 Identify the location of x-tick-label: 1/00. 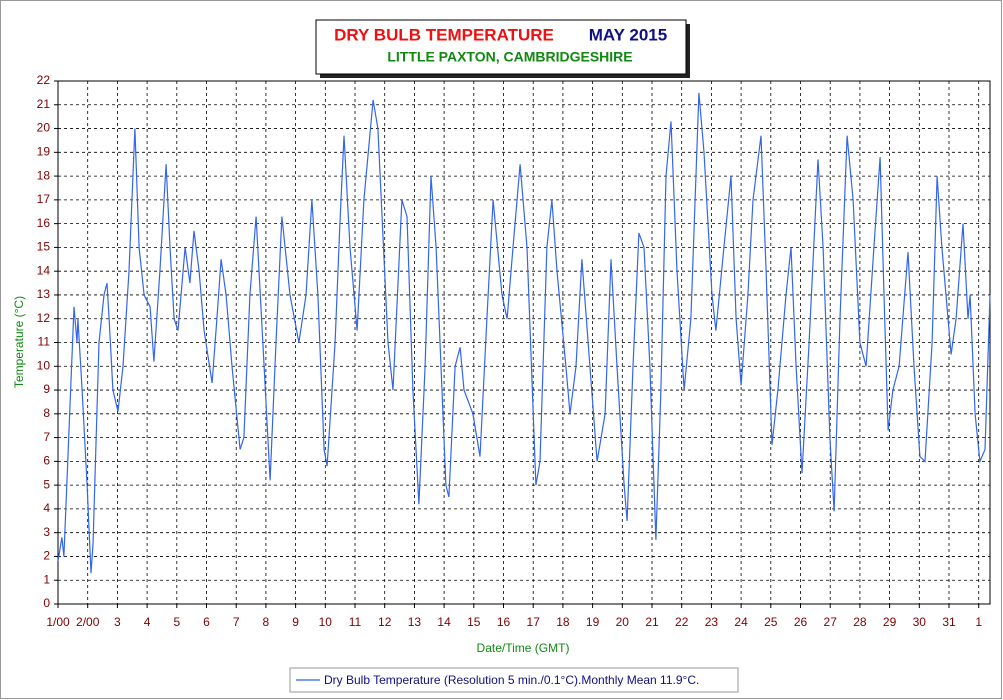
(58, 622).